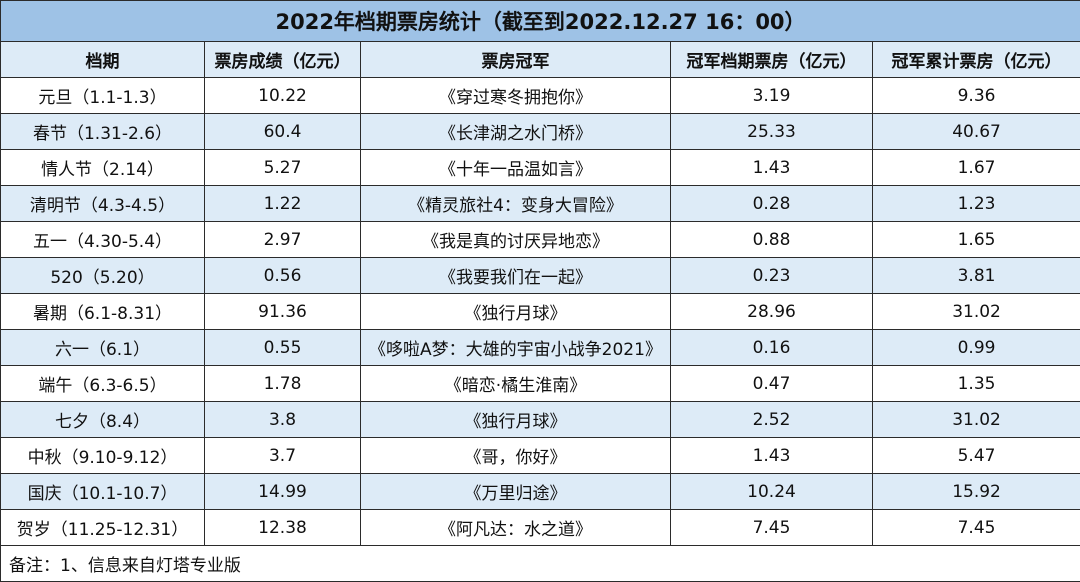  What do you see at coordinates (976, 492) in the screenshot?
I see `cell-champion-total: 15.92` at bounding box center [976, 492].